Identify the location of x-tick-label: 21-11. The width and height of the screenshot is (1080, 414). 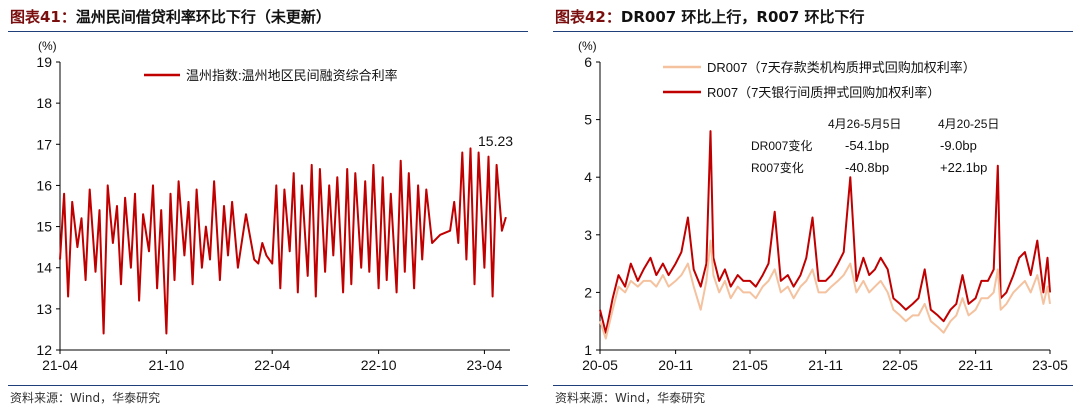
(825, 365).